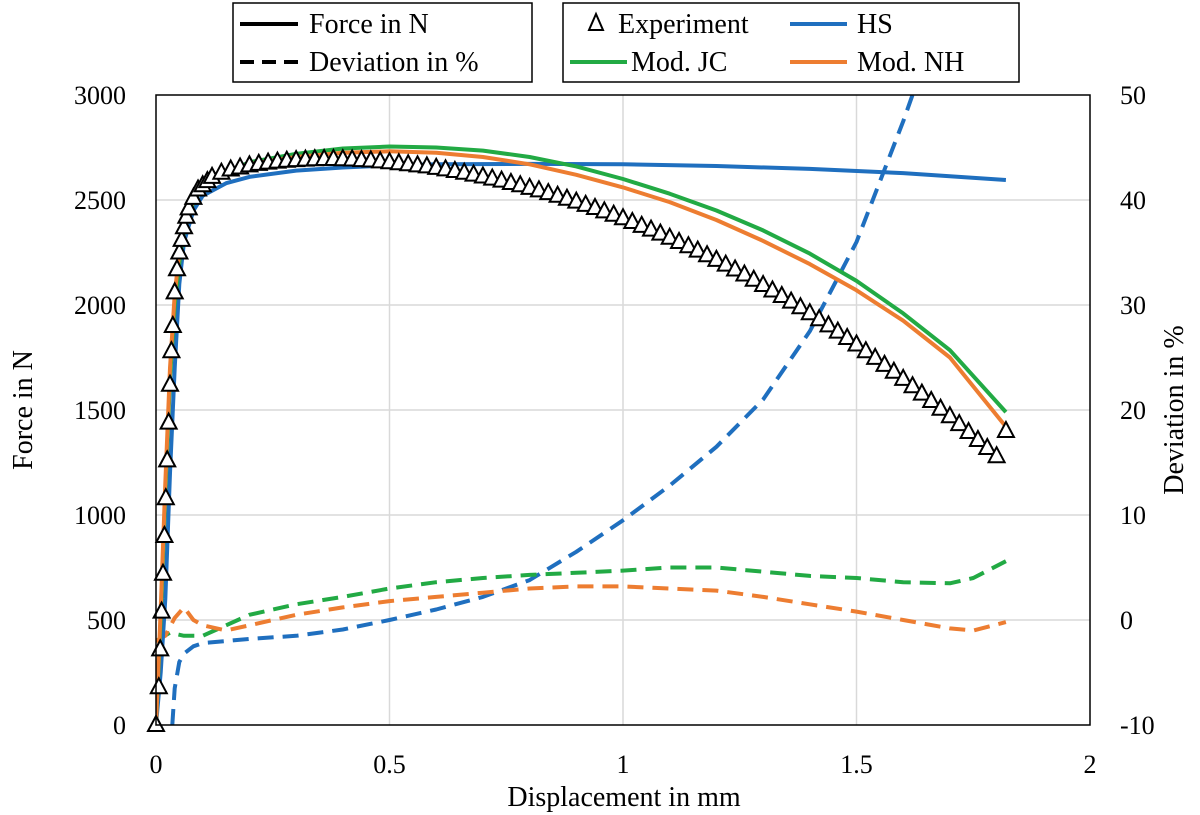  Describe the element at coordinates (856, 764) in the screenshot. I see `x-tick-label: 1.5` at that location.